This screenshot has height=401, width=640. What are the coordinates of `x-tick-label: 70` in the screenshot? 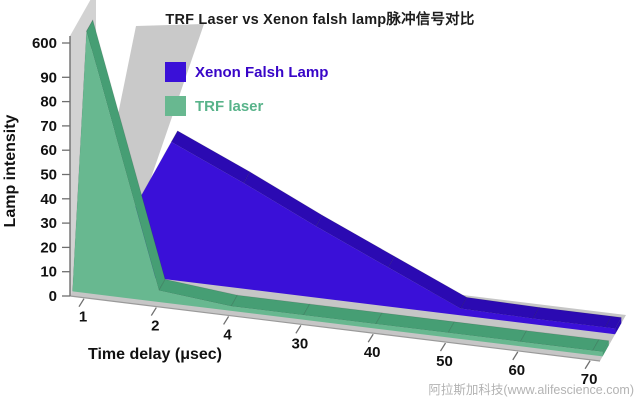 It's located at (589, 379).